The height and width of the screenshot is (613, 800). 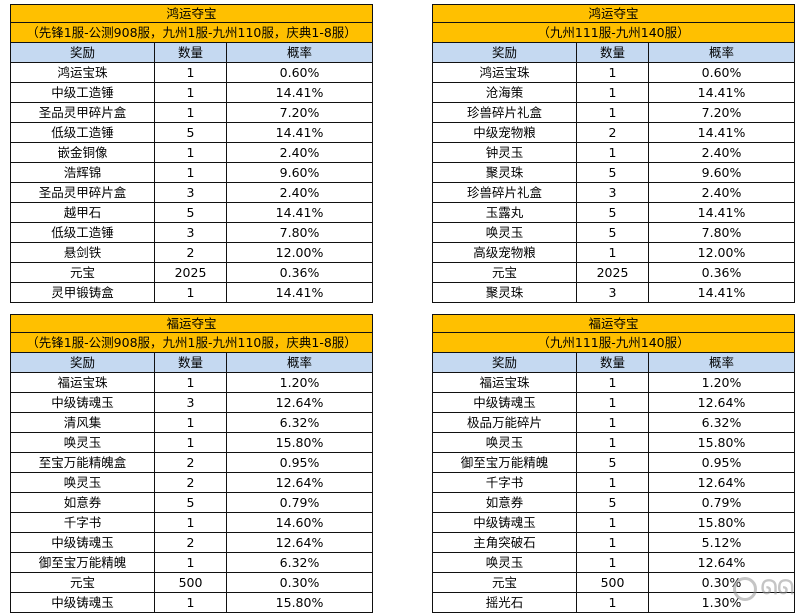 I want to click on table-row: 悬剑铁 2 12.00%, so click(x=192, y=252).